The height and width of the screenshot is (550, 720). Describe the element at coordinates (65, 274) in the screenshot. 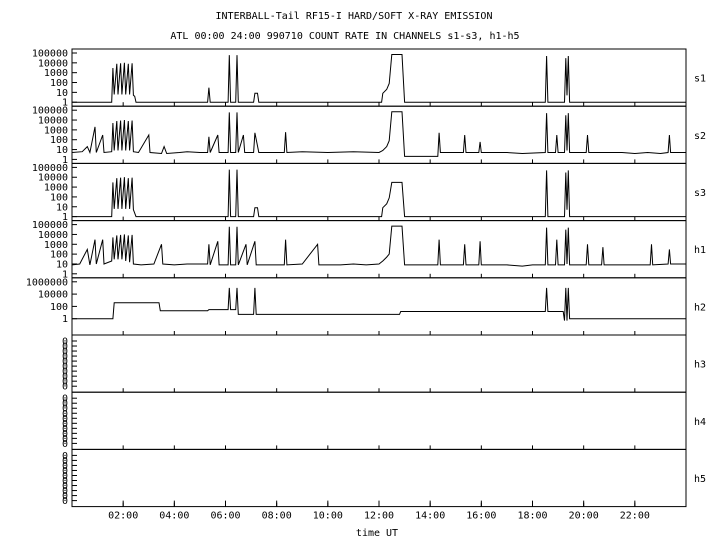

I see `y-tick-label-h1: 1` at that location.